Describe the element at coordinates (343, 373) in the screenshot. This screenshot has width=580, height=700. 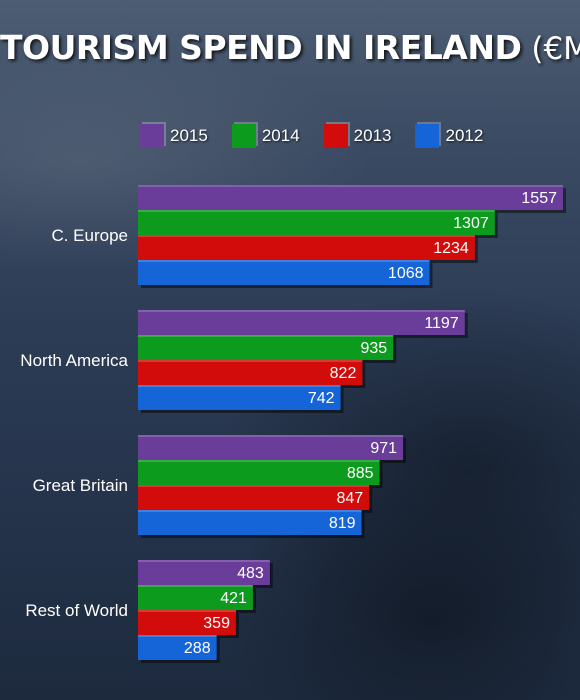
I see `value-label: 822` at that location.